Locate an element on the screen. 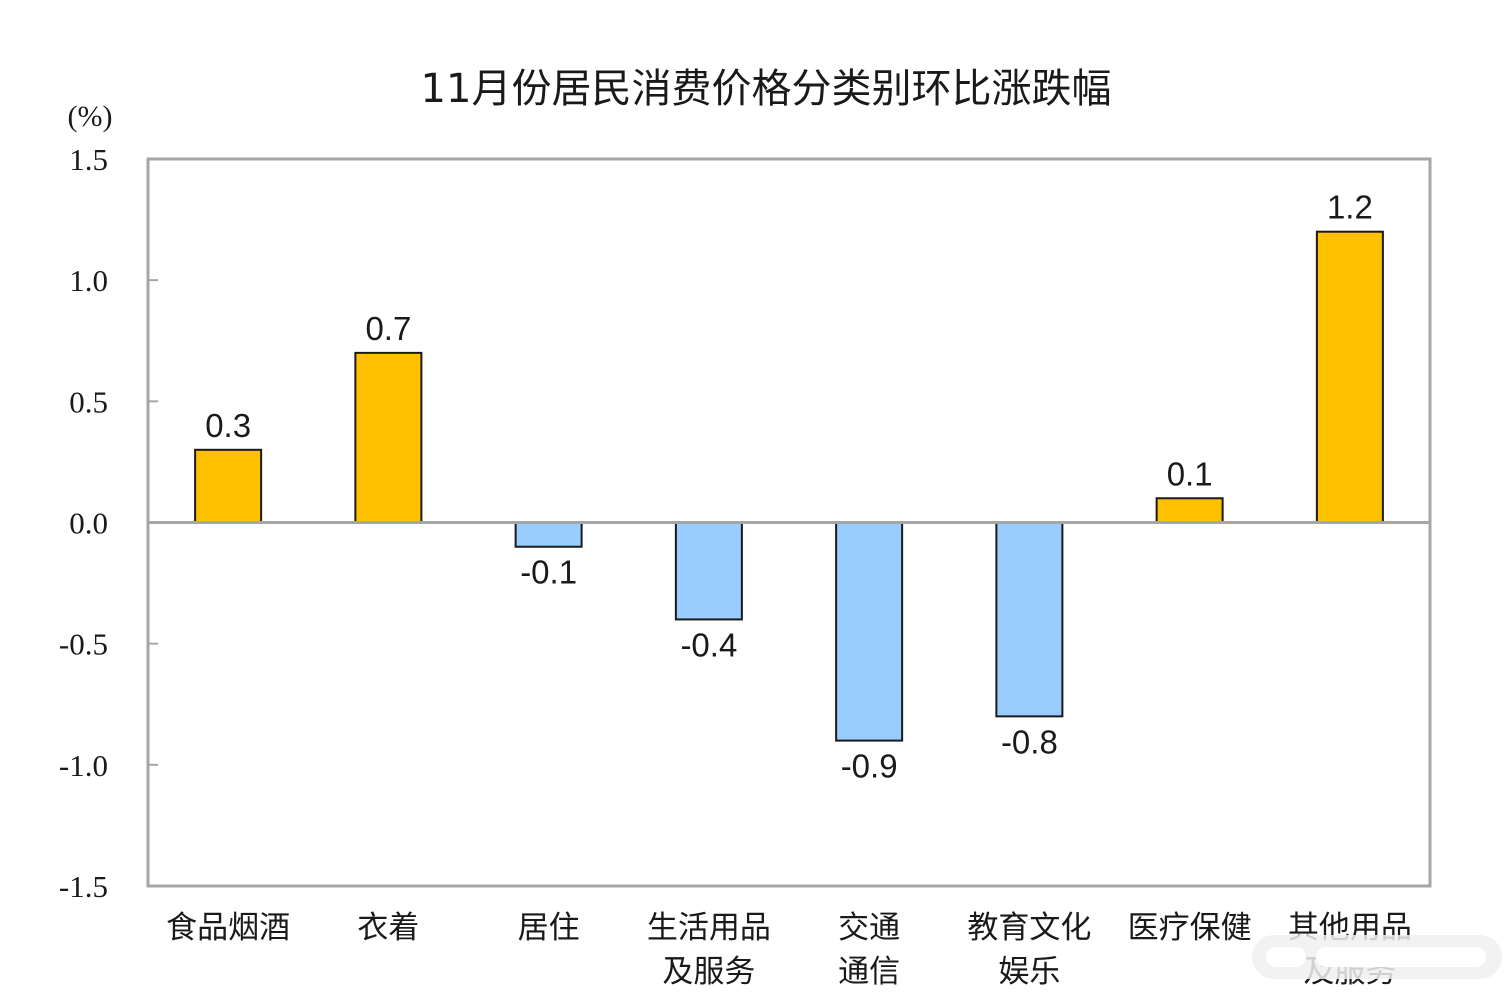 This screenshot has width=1512, height=993. x-category-label: 通信 is located at coordinates (869, 972).